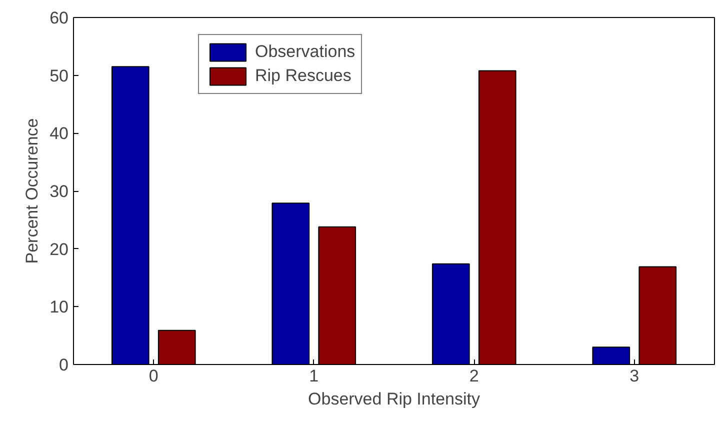  Describe the element at coordinates (59, 249) in the screenshot. I see `y-tick-label: 20` at that location.